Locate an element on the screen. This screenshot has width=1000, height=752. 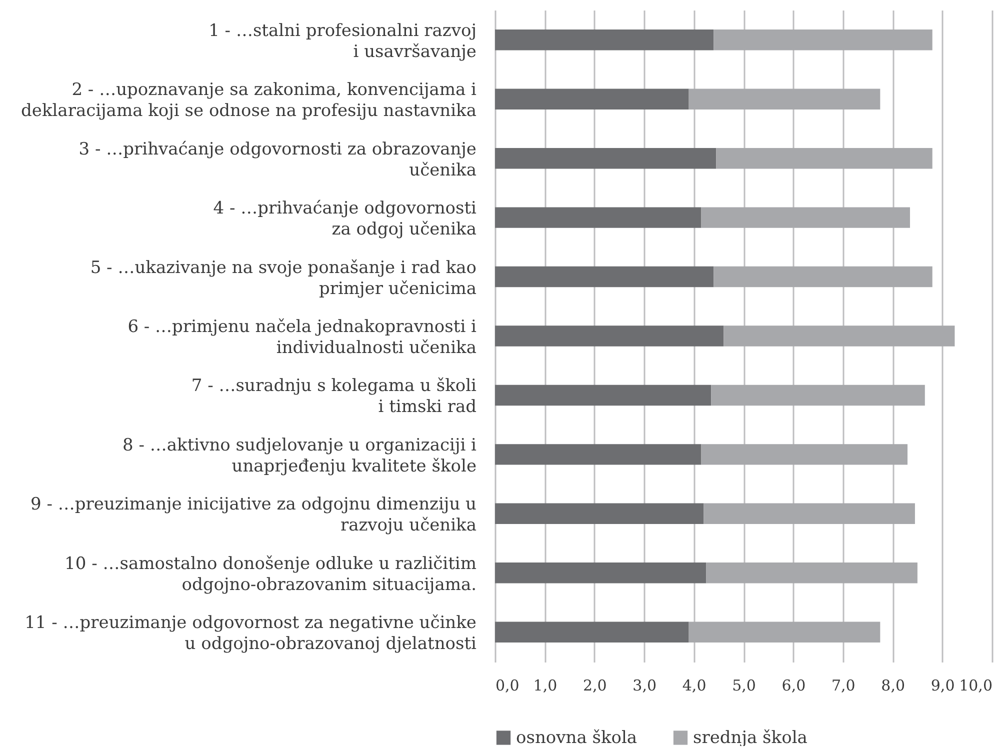
legend-label: osnovna škola is located at coordinates (577, 738).